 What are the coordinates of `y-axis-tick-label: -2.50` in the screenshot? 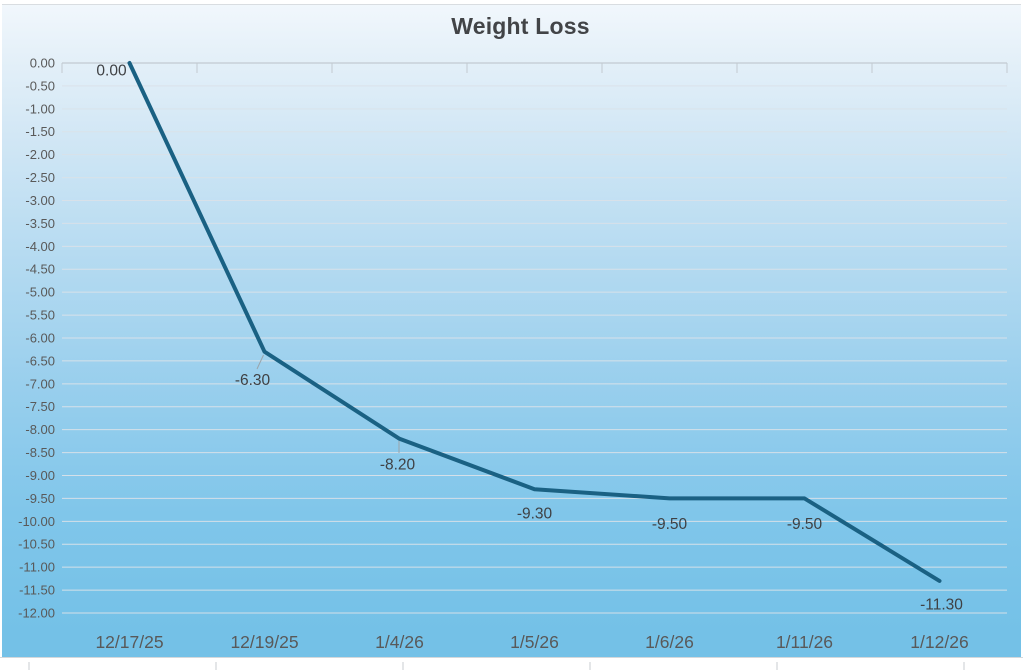 It's located at (40, 177).